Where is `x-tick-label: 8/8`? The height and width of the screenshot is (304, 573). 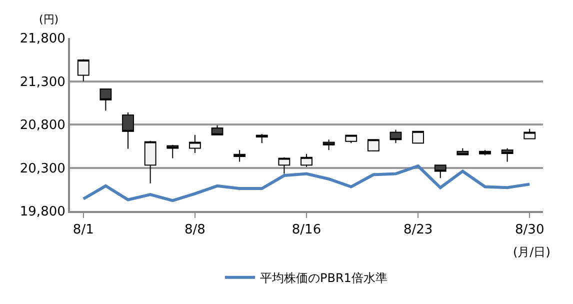
x-tick-label: 8/8 is located at coordinates (195, 230).